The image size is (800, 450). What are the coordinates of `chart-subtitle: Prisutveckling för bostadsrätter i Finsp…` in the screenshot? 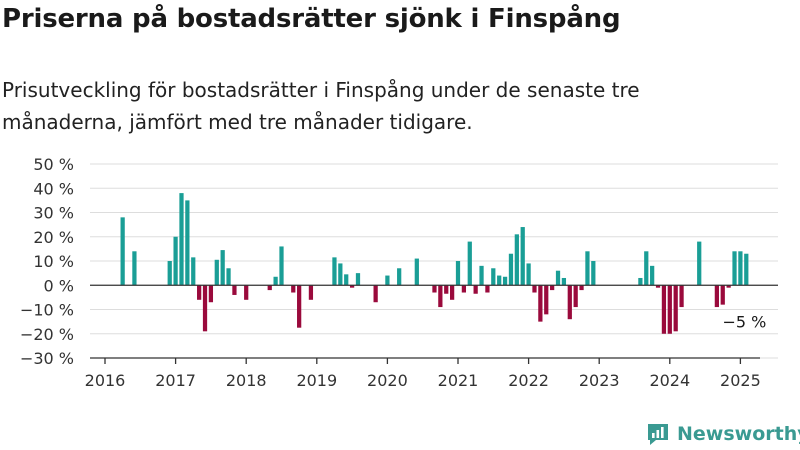 It's located at (321, 106).